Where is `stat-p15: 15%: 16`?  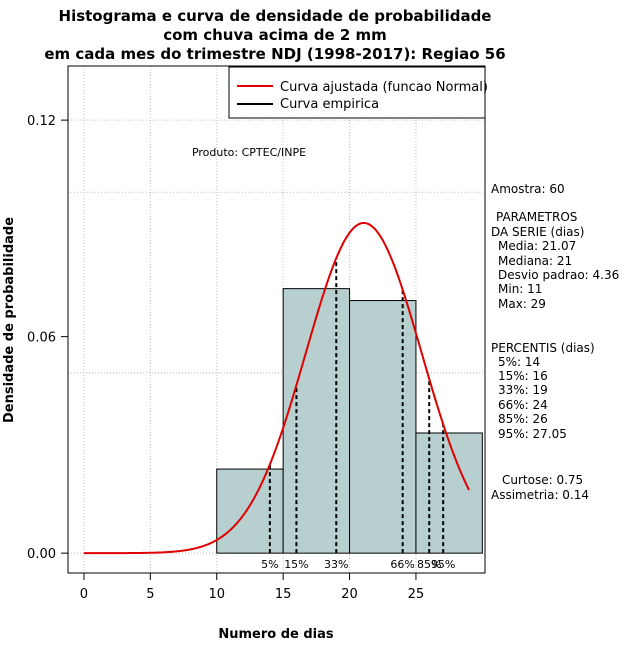
stat-p15: 15%: 16 is located at coordinates (523, 376).